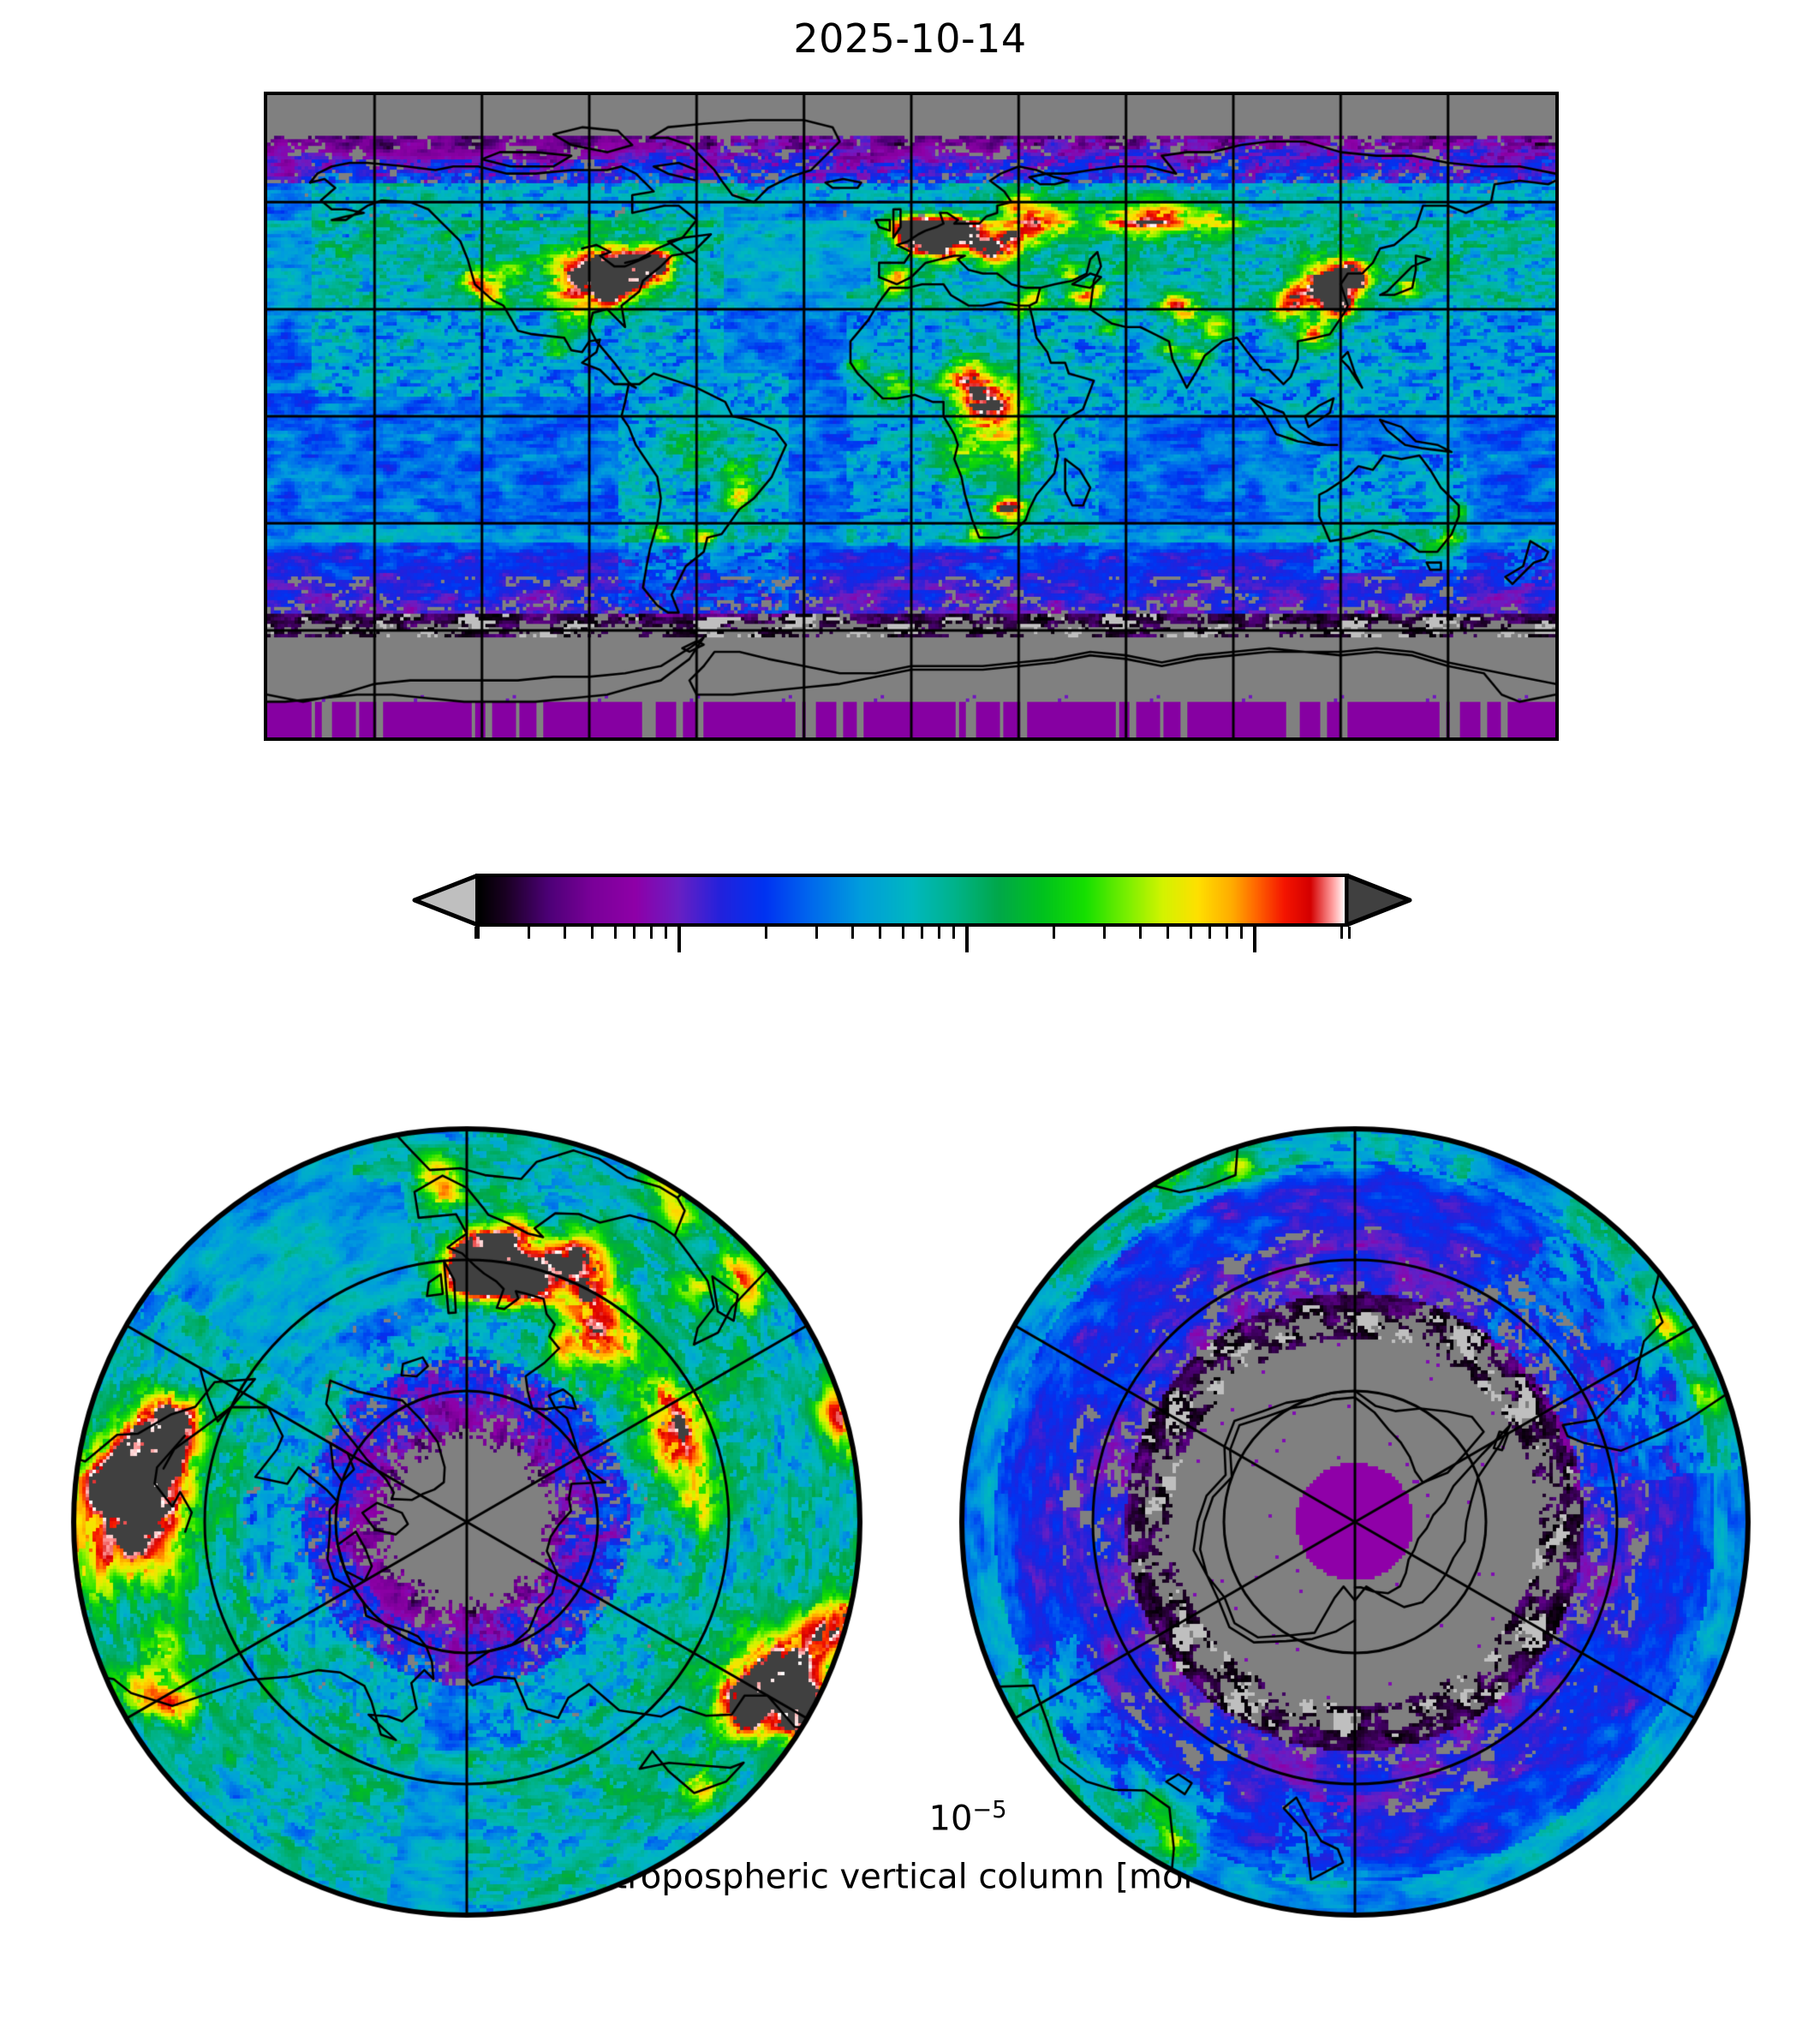 The width and height of the screenshot is (1820, 2023). What do you see at coordinates (446, 900) in the screenshot?
I see `colorbar-under-arrow-icon` at bounding box center [446, 900].